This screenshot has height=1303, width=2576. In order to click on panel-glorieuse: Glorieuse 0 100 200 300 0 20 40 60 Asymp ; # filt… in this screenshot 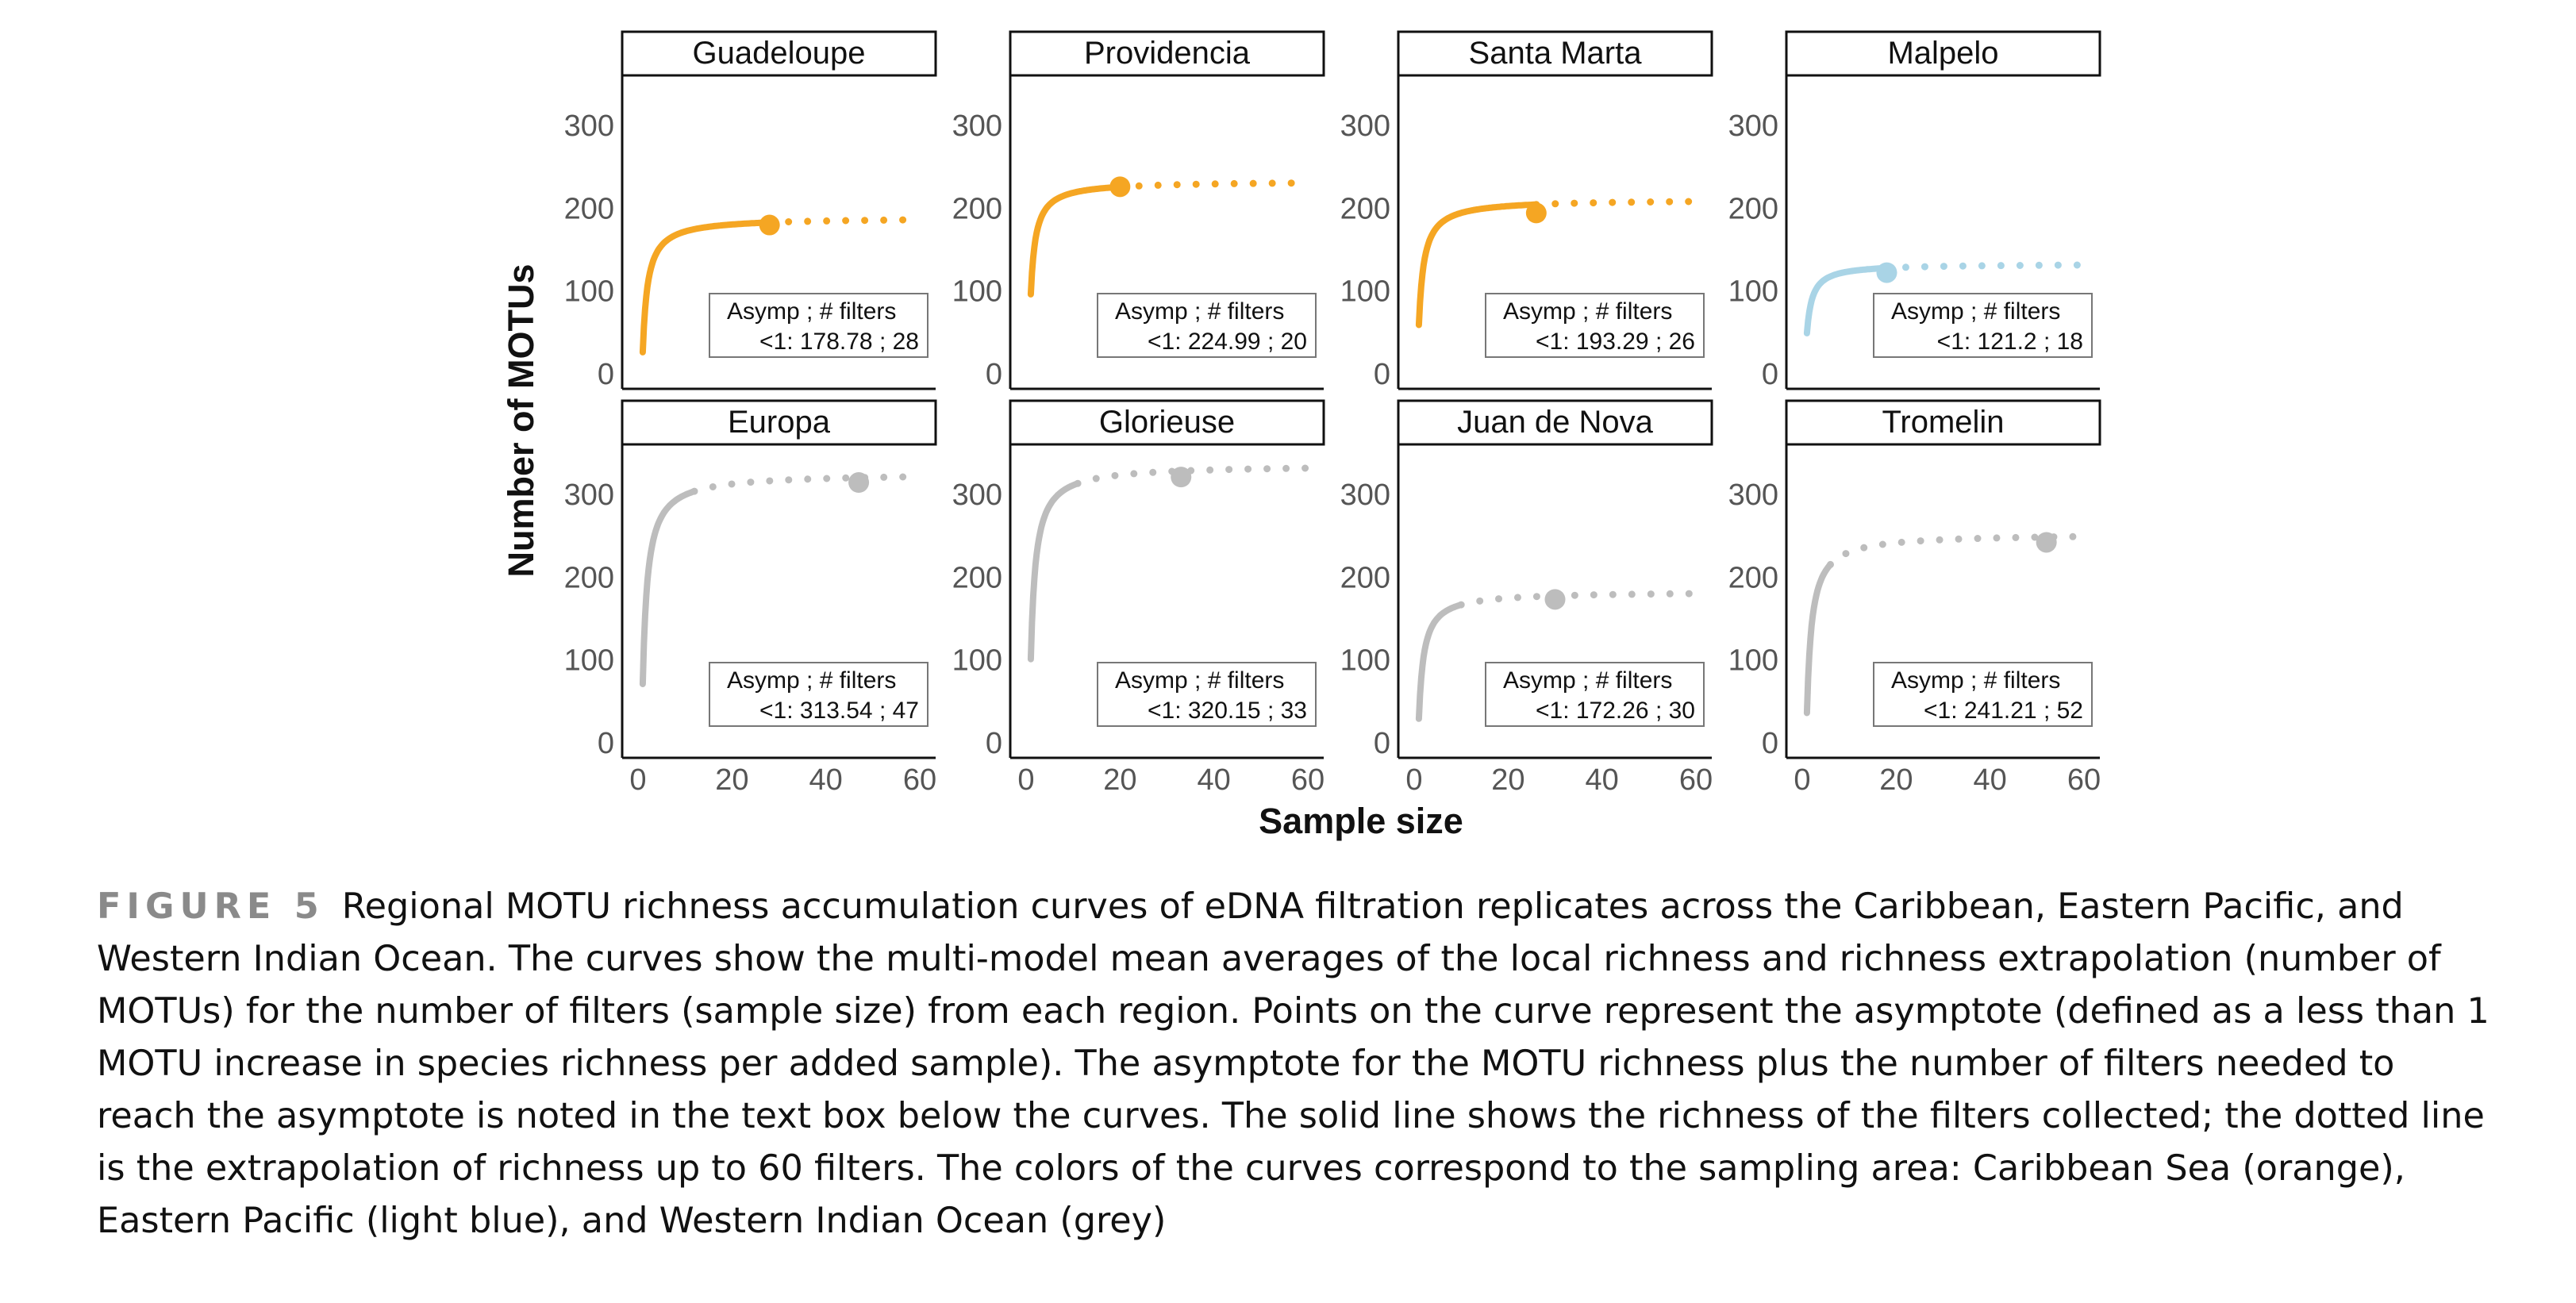, I will do `click(1138, 598)`.